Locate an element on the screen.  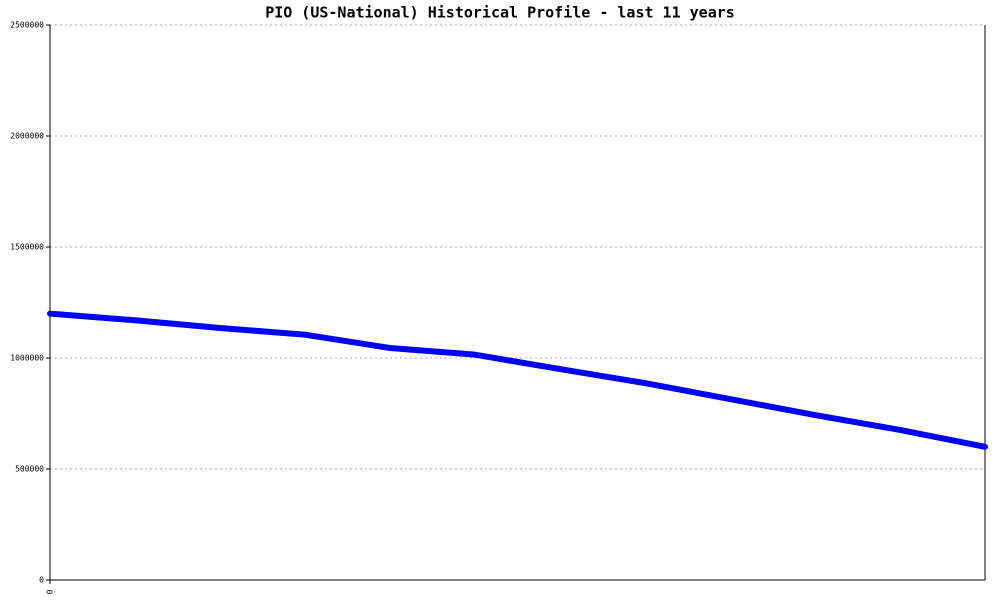
y-tick-label: 1000000 is located at coordinates (27, 358).